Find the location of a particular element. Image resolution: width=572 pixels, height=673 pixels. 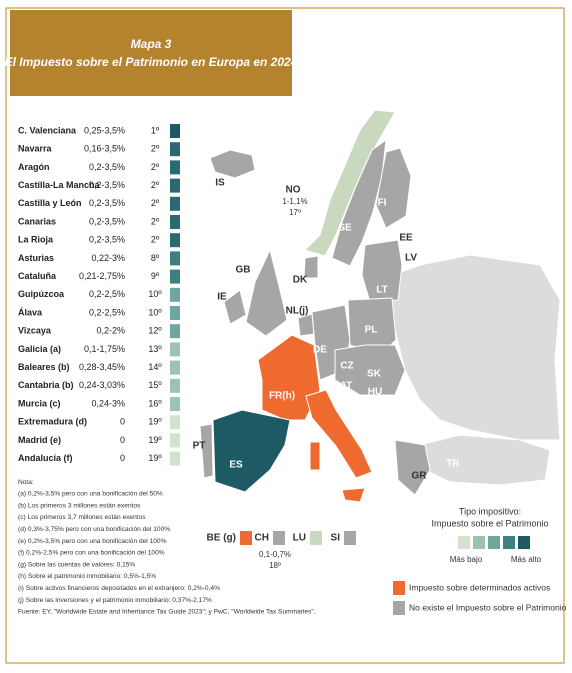

country-label: EE is located at coordinates (406, 238).